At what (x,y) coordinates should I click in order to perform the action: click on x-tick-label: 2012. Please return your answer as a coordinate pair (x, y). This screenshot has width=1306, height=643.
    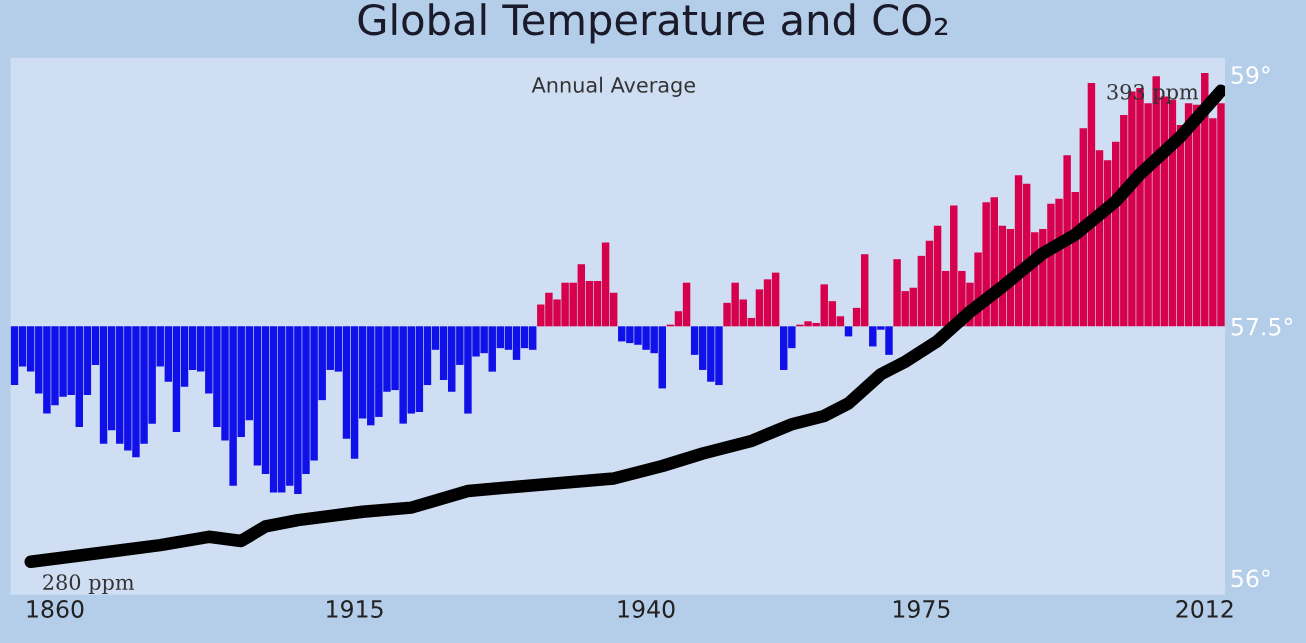
    Looking at the image, I should click on (1204, 609).